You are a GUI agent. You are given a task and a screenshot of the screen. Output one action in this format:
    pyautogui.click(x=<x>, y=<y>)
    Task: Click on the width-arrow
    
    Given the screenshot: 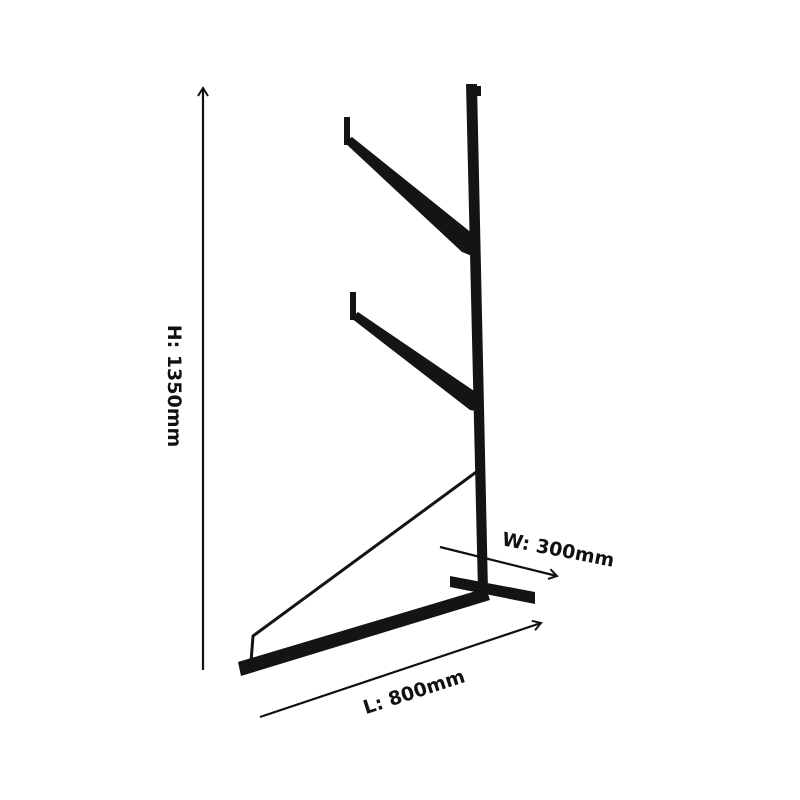 What is the action you would take?
    pyautogui.click(x=499, y=562)
    